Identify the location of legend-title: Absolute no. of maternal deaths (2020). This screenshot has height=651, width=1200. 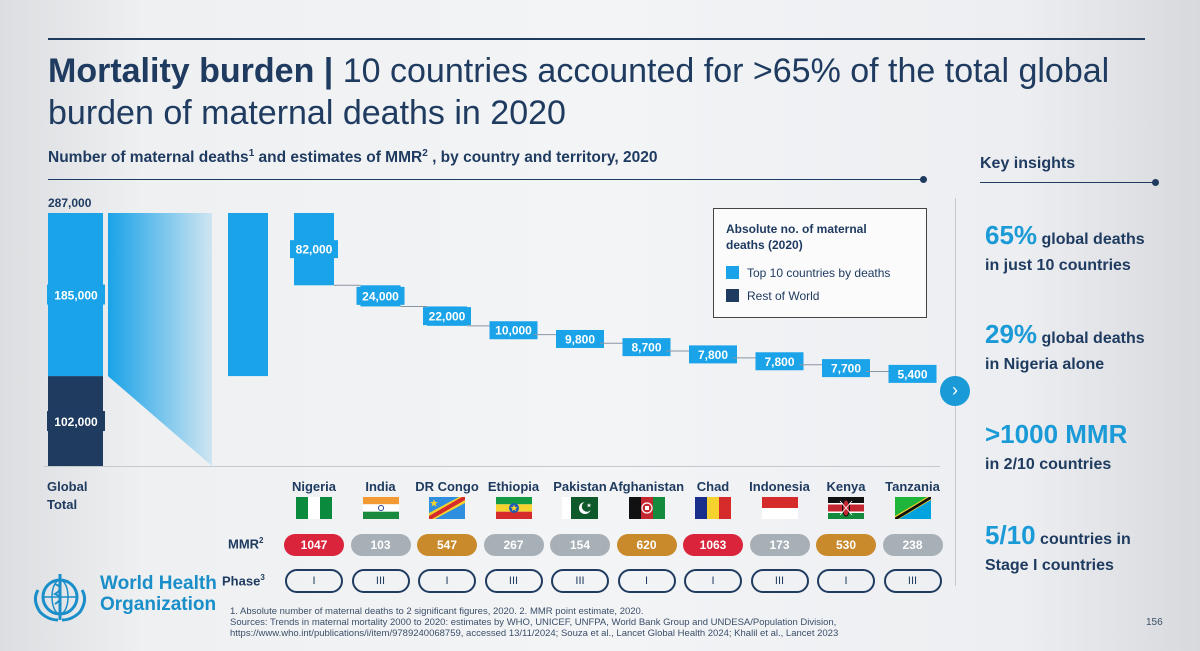
(796, 237).